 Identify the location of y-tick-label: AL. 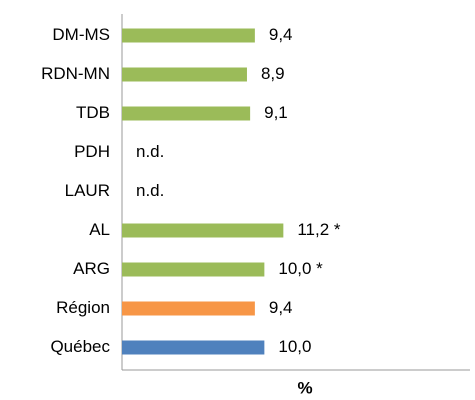
(99, 229).